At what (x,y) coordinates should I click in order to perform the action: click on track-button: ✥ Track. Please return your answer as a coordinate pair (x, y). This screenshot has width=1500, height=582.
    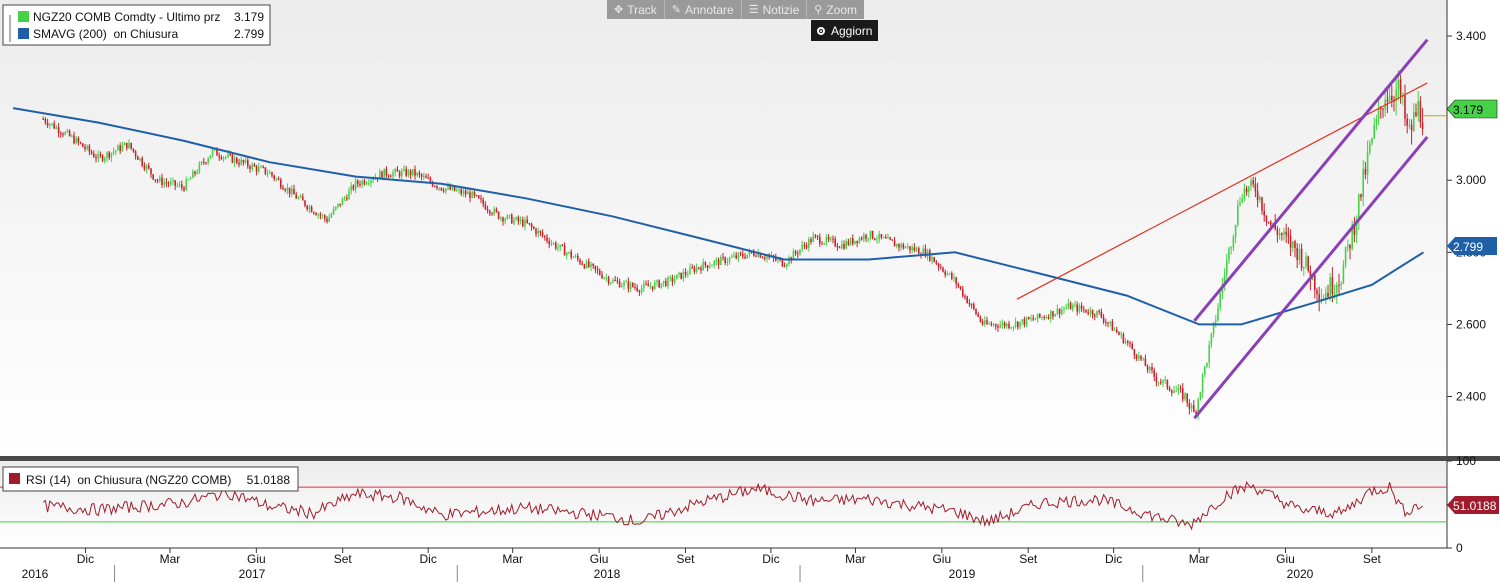
    Looking at the image, I should click on (636, 9).